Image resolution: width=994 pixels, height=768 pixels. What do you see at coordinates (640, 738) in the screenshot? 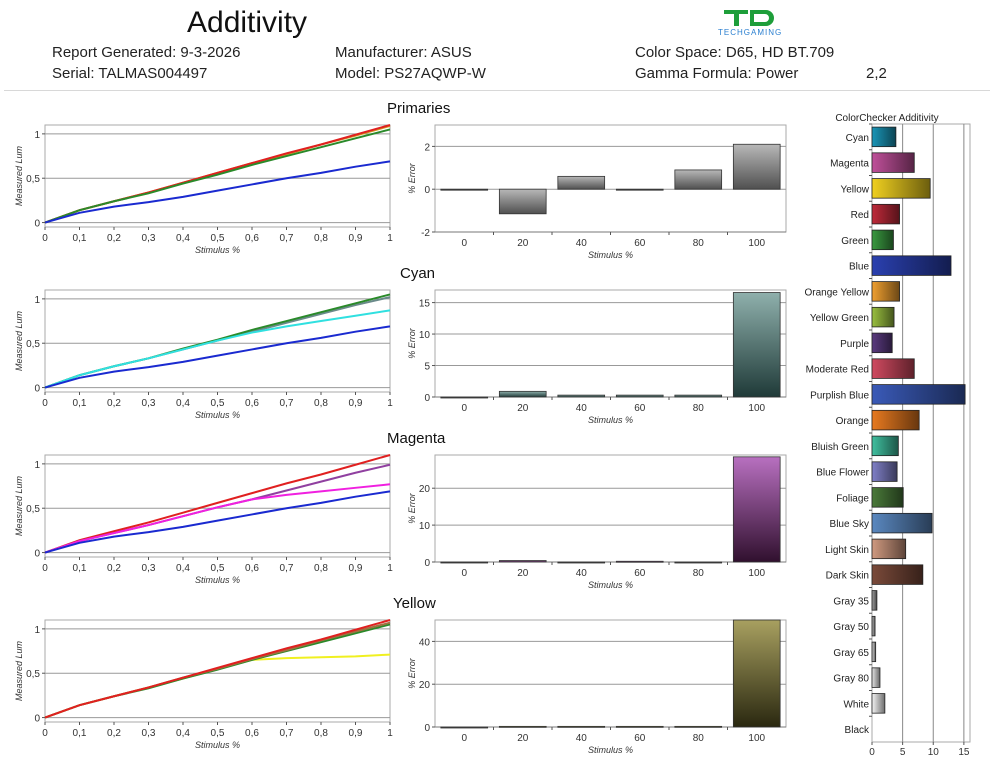
I see `x-tick-label: 60` at bounding box center [640, 738].